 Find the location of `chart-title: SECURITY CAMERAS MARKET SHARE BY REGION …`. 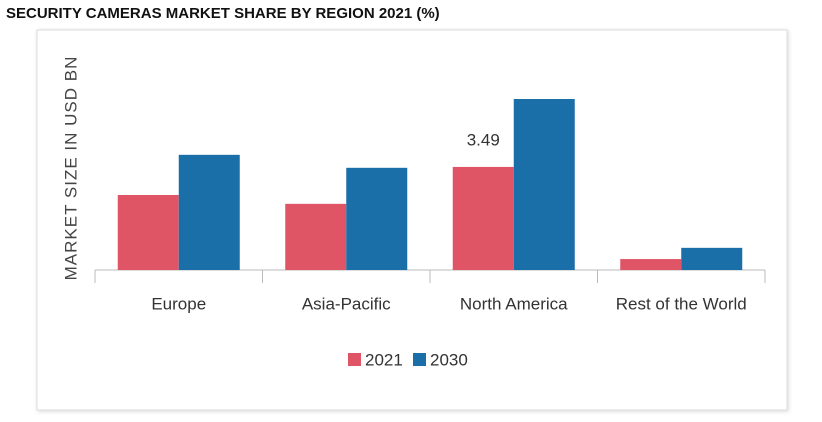

chart-title: SECURITY CAMERAS MARKET SHARE BY REGION … is located at coordinates (223, 13).